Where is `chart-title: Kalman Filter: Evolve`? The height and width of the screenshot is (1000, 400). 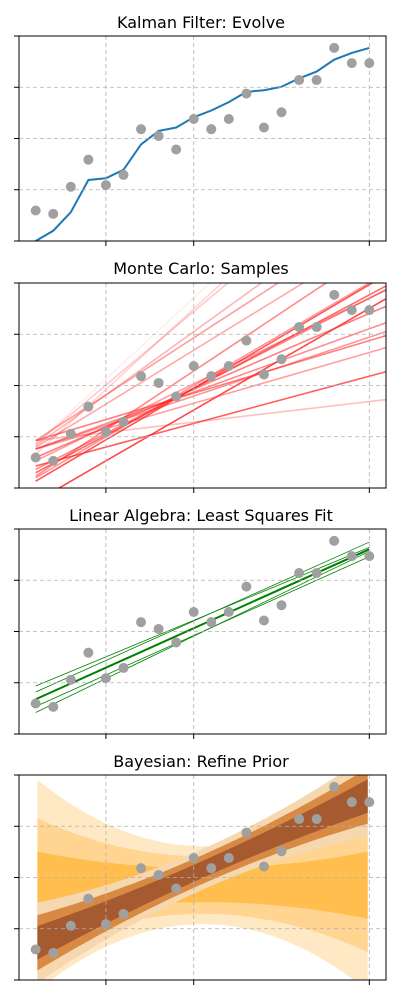
chart-title: Kalman Filter: Evolve is located at coordinates (201, 22).